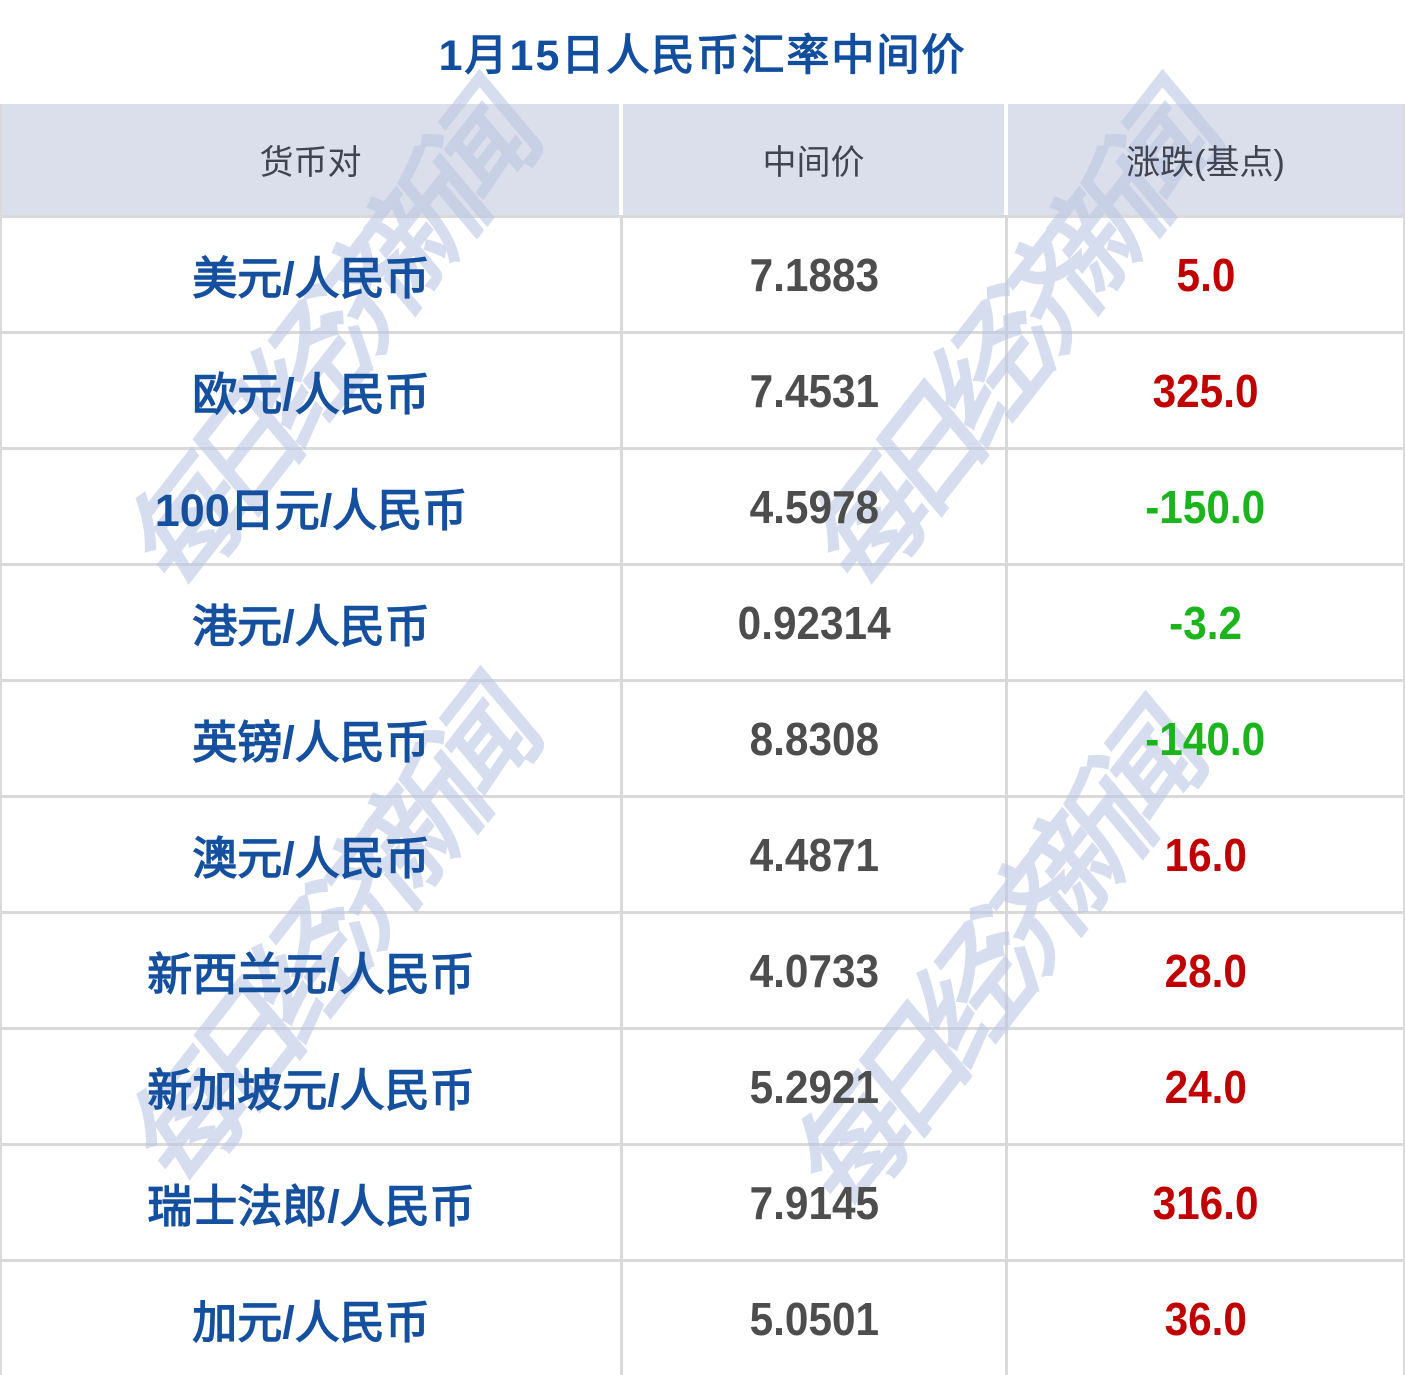 This screenshot has height=1375, width=1405. Describe the element at coordinates (1205, 163) in the screenshot. I see `header-label: 涨跌(基点)` at that location.